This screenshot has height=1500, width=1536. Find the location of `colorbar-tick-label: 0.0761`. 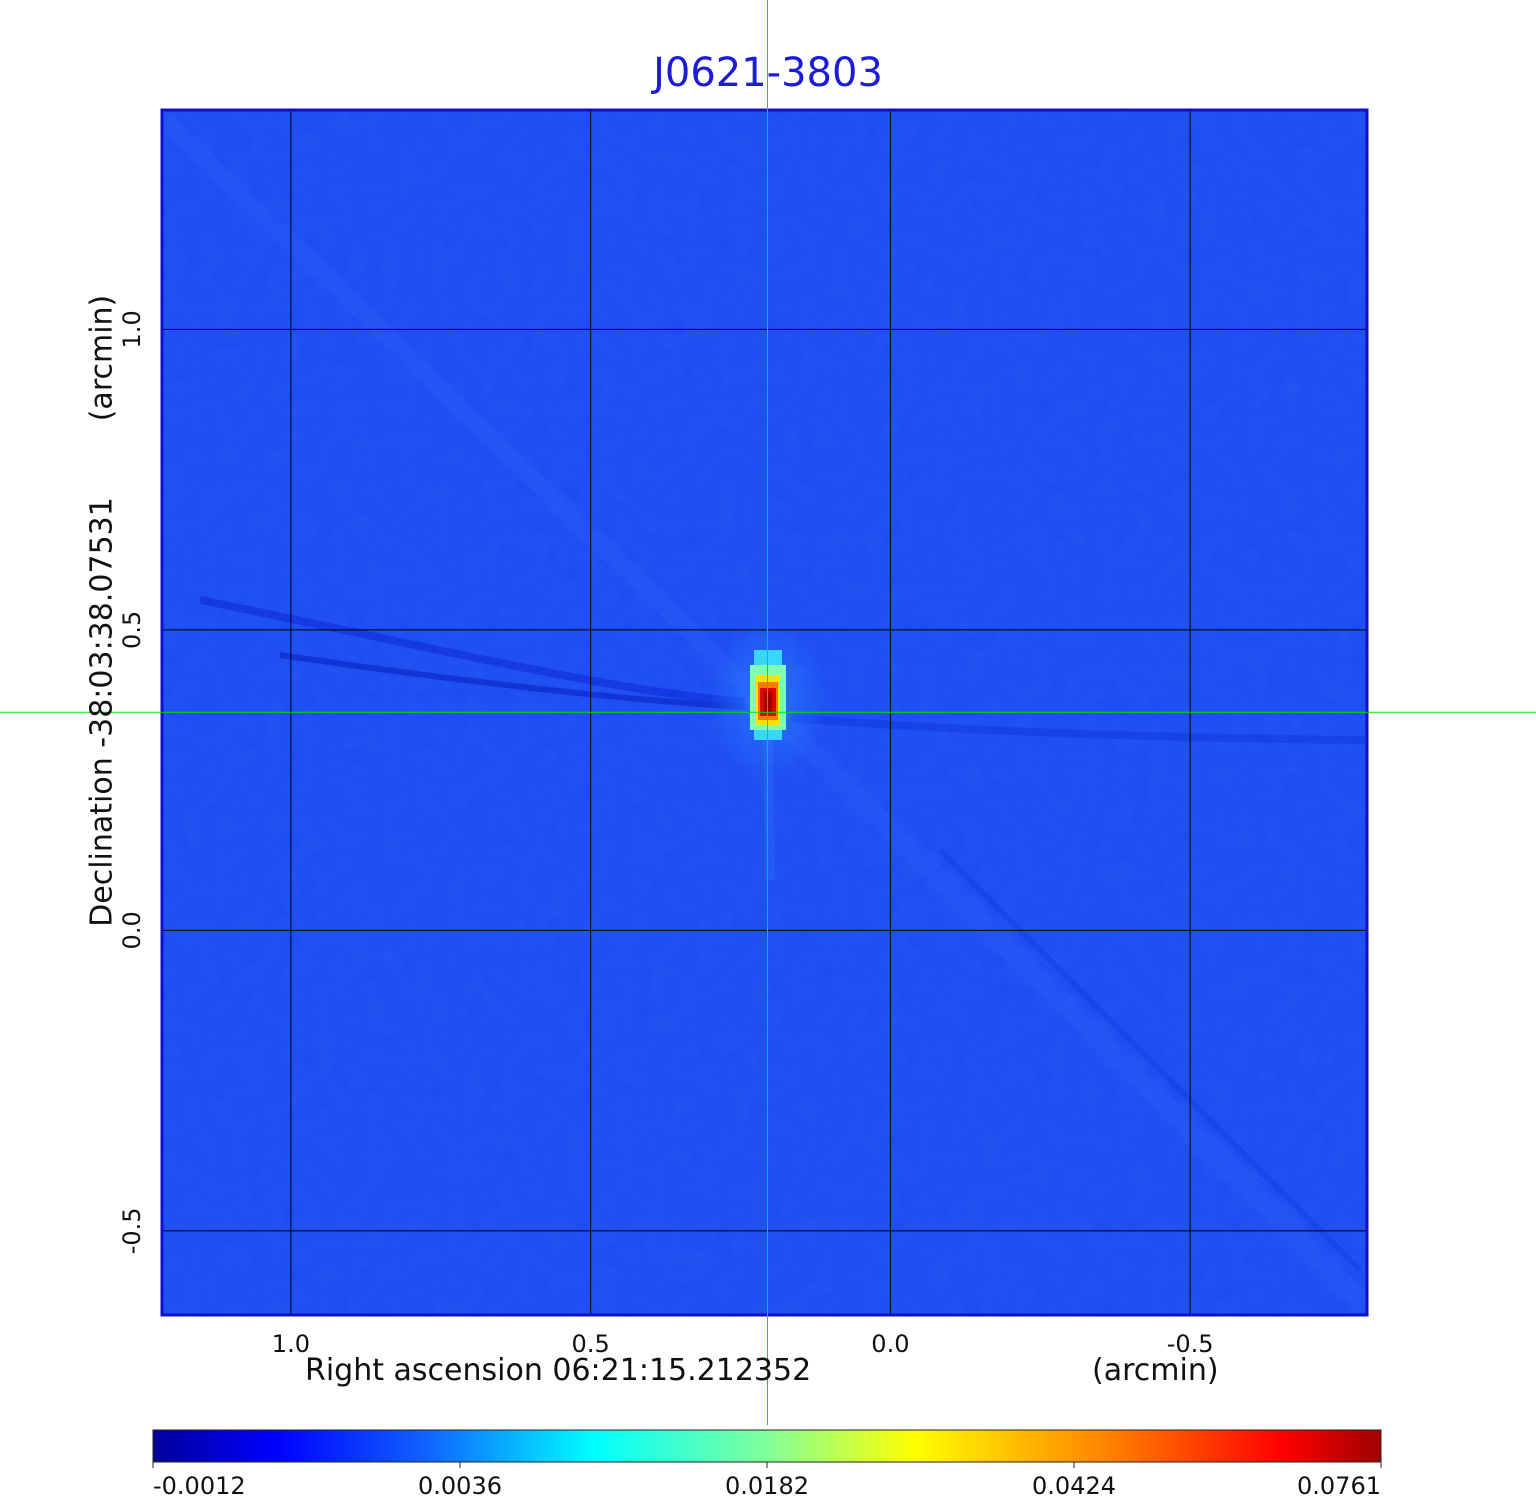

colorbar-tick-label: 0.0761 is located at coordinates (1339, 1486).